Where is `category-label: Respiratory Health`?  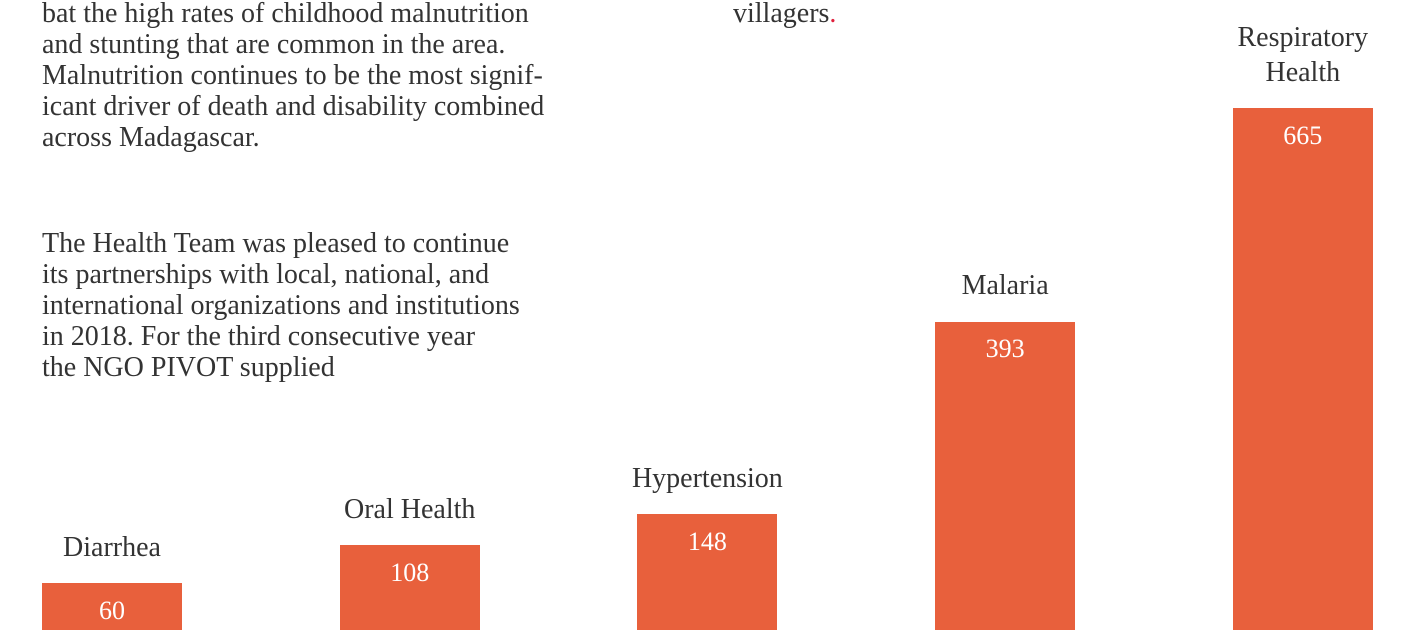
category-label: Respiratory Health is located at coordinates (1303, 54).